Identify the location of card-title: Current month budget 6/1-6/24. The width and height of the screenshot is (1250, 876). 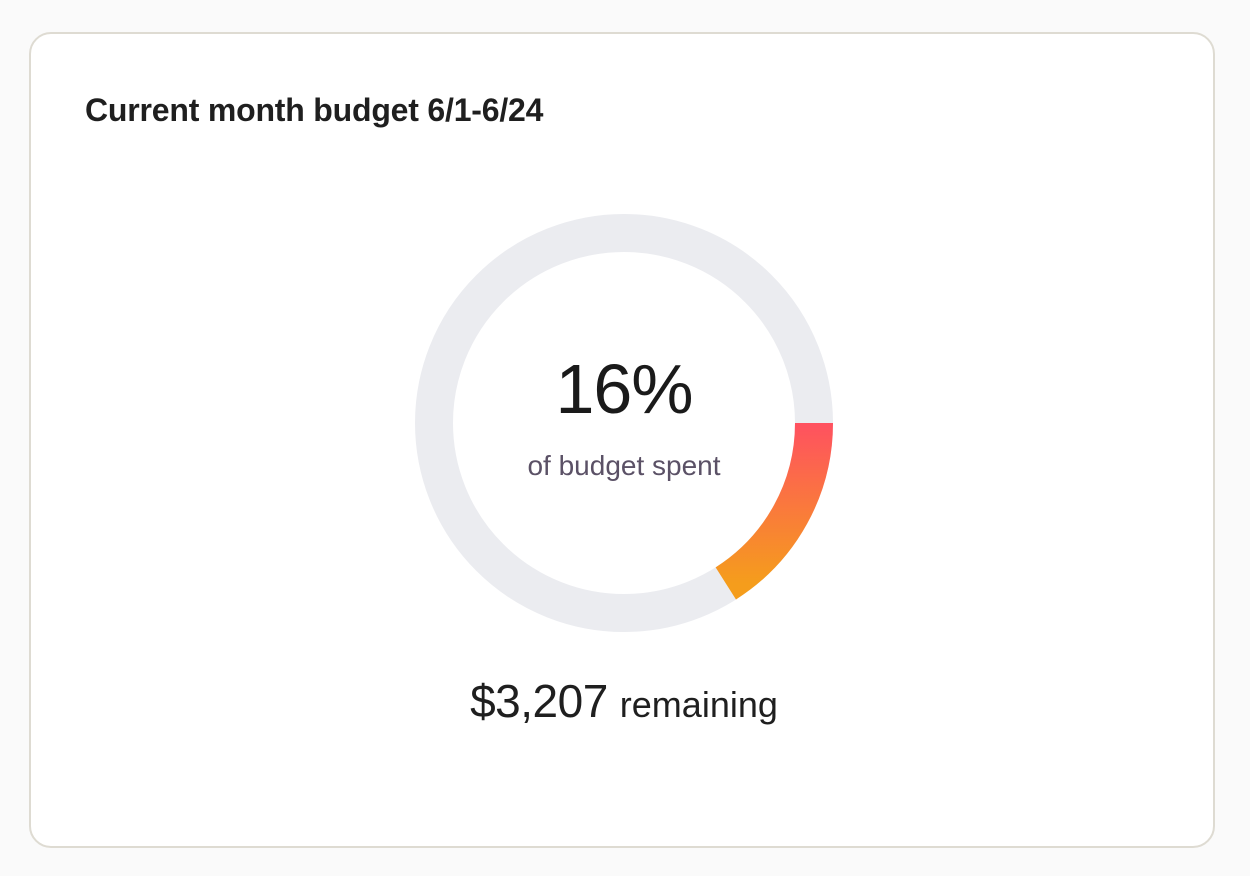
(314, 110).